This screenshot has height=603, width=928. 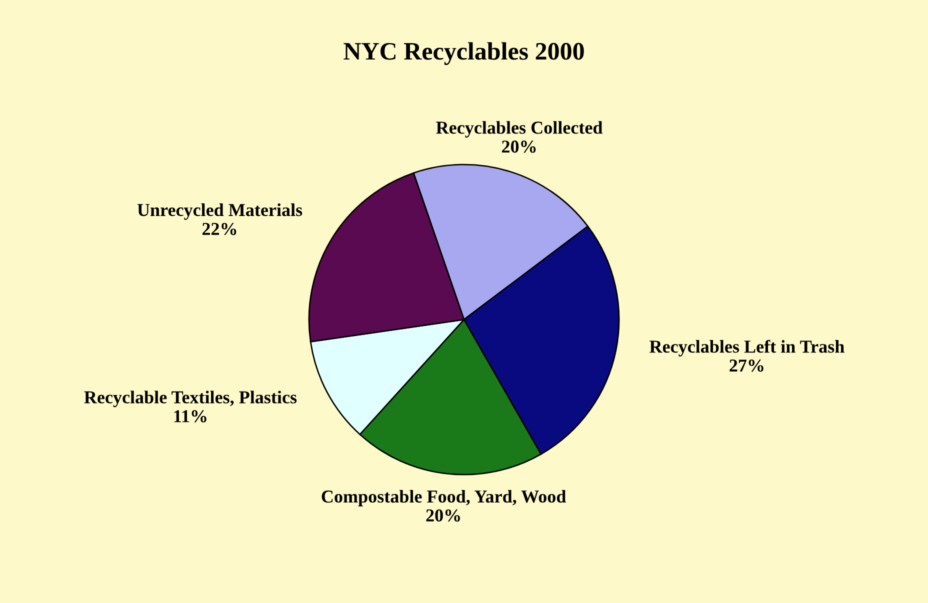 I want to click on chart-title: NYC Recyclables 2000, so click(x=464, y=53).